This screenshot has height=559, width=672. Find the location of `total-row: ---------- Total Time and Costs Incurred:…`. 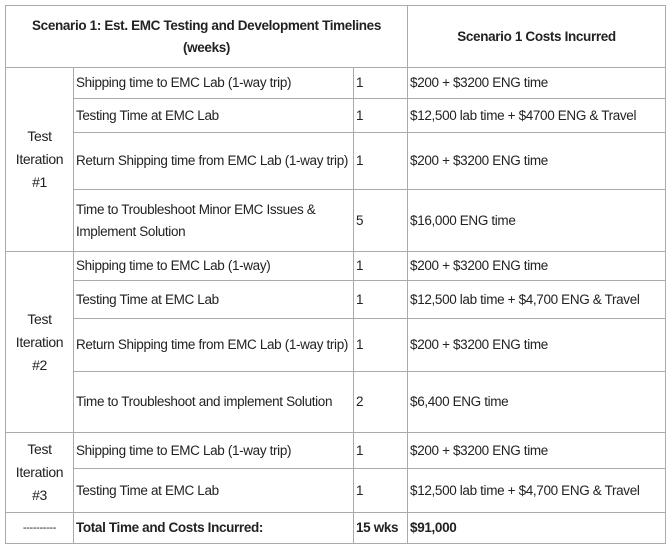

total-row: ---------- Total Time and Costs Incurred:… is located at coordinates (336, 528).